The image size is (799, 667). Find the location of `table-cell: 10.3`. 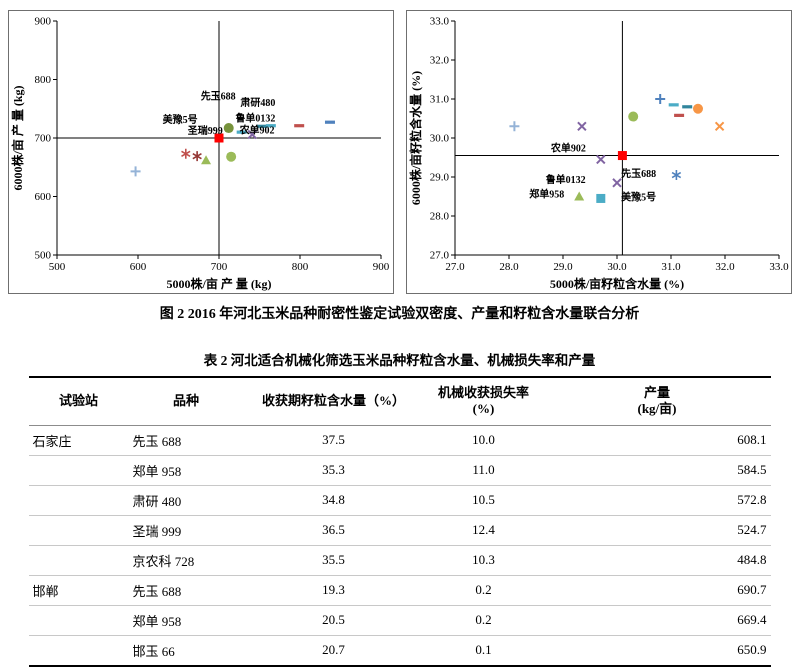

table-cell: 10.3 is located at coordinates (483, 560).